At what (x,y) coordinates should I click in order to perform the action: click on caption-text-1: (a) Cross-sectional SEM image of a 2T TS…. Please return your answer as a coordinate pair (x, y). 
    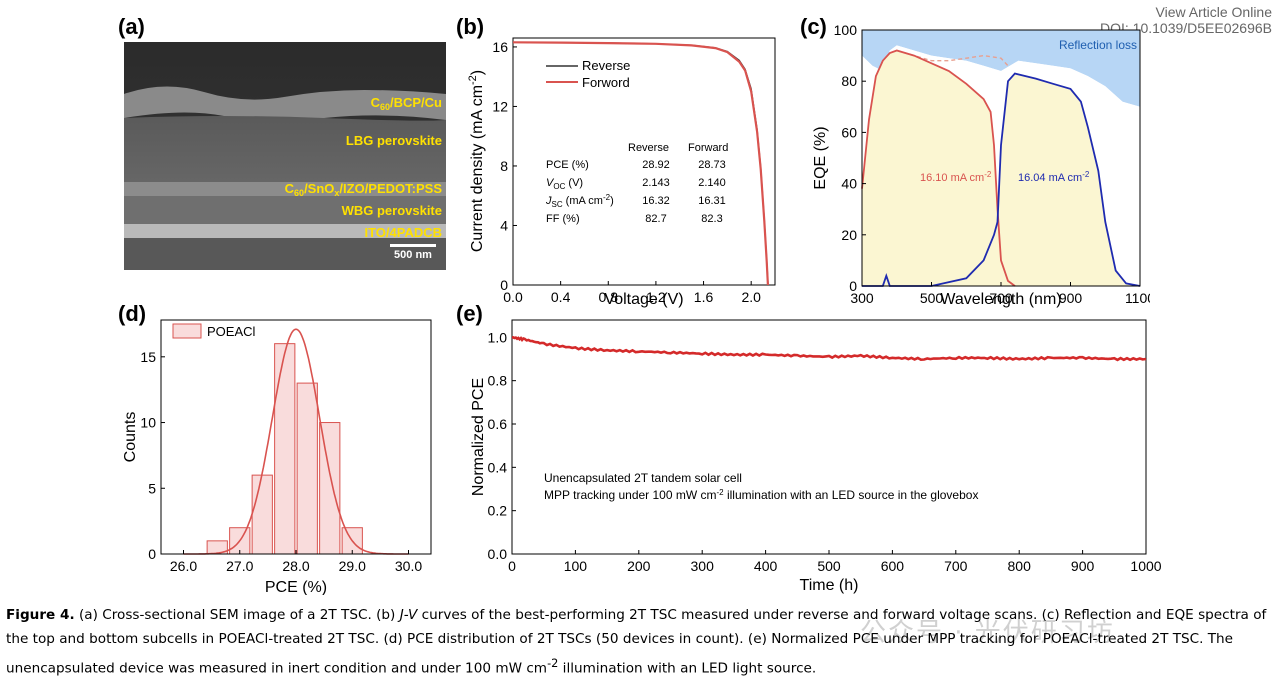
    Looking at the image, I should click on (237, 615).